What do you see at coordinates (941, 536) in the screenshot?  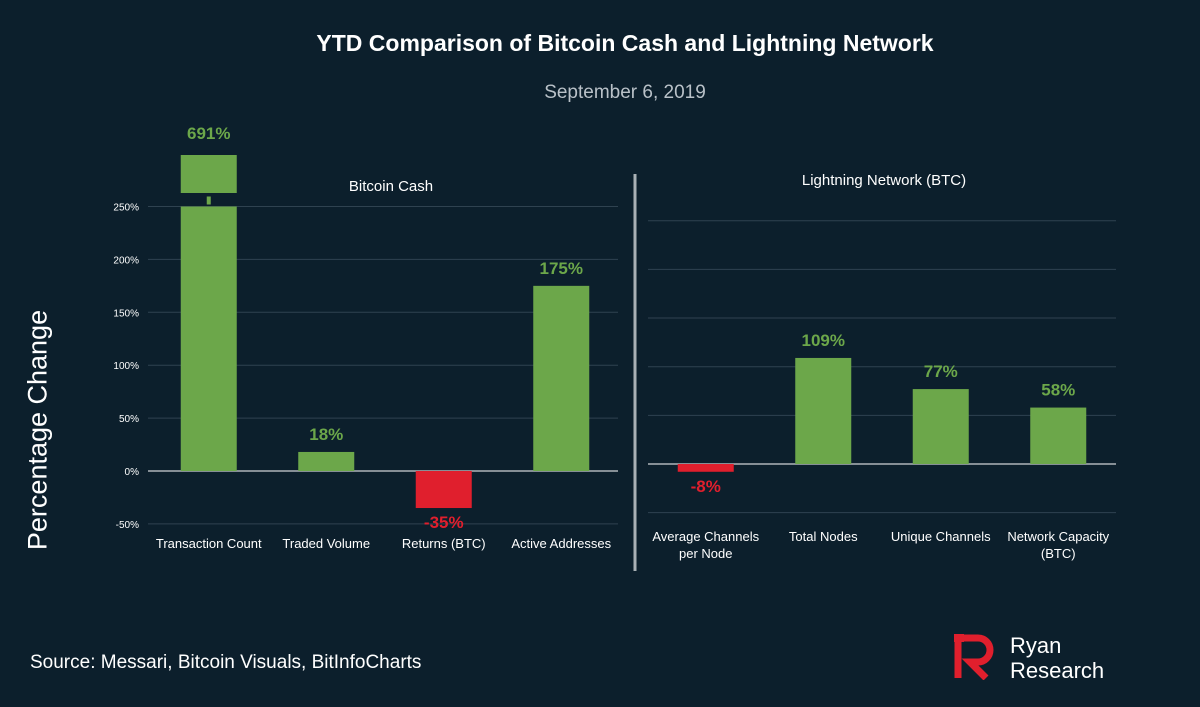 I see `x-tick-label: Unique Channels` at bounding box center [941, 536].